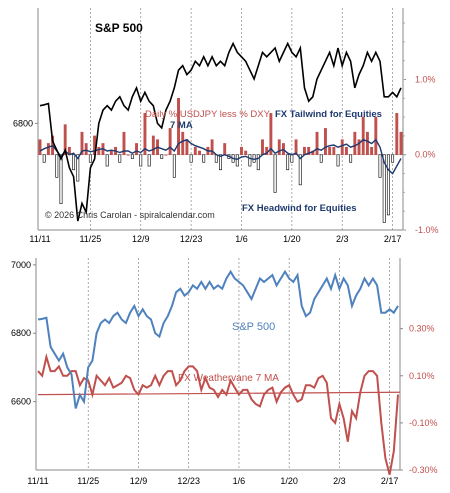 Image resolution: width=450 pixels, height=493 pixels. What do you see at coordinates (423, 470) in the screenshot?
I see `right-tick-label: -0.30%` at bounding box center [423, 470].